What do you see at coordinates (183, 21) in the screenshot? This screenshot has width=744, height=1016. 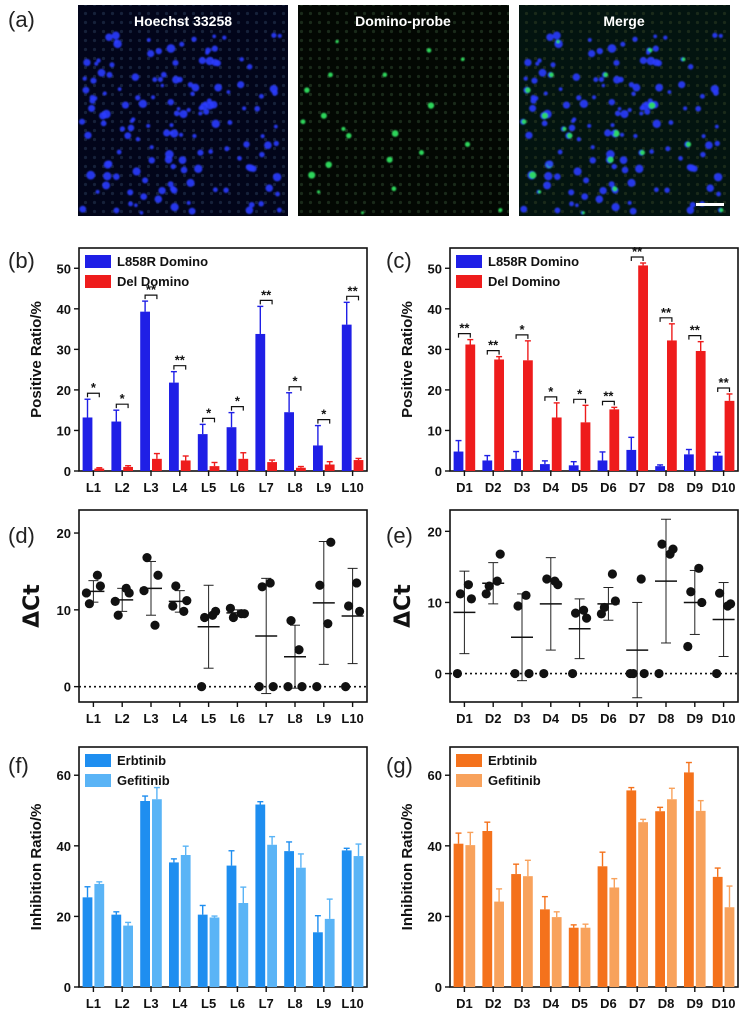 I see `micrograph-title-hoechst: Hoechst 33258` at bounding box center [183, 21].